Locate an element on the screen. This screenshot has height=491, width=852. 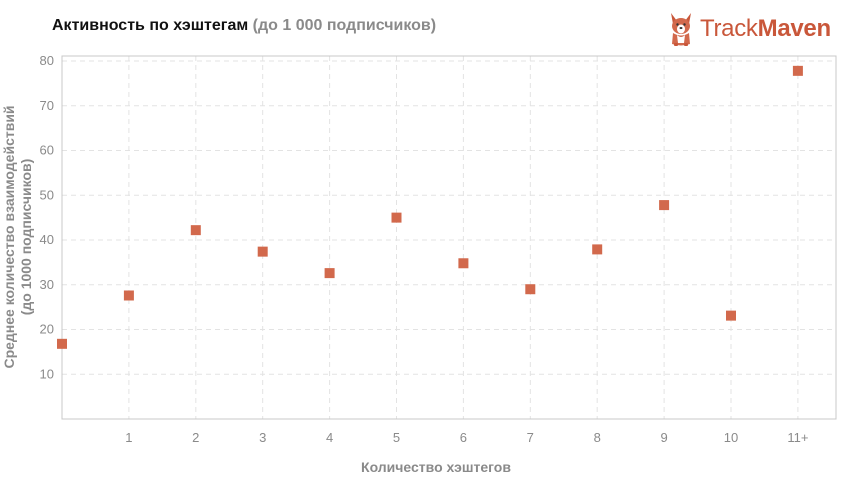
x-tick-label: 5 is located at coordinates (396, 437).